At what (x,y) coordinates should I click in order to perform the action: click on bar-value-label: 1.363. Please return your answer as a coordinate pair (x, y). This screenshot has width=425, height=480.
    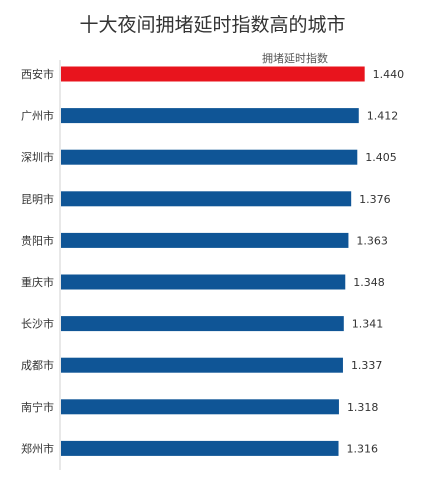
    Looking at the image, I should click on (372, 240).